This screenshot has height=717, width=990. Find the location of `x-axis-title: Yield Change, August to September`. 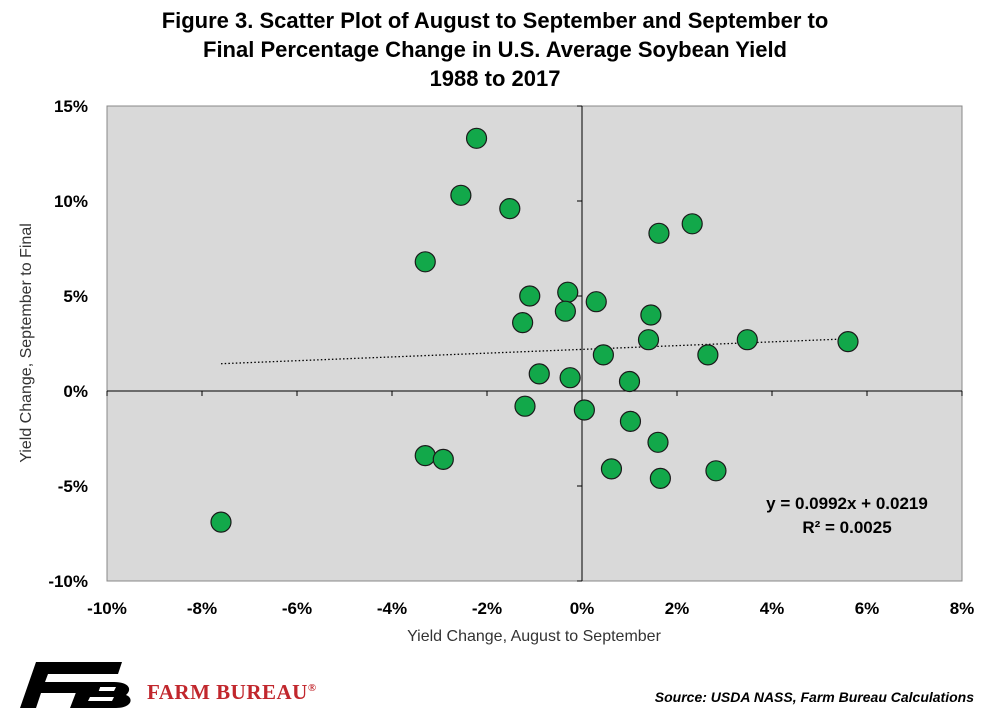

x-axis-title: Yield Change, August to September is located at coordinates (534, 636).